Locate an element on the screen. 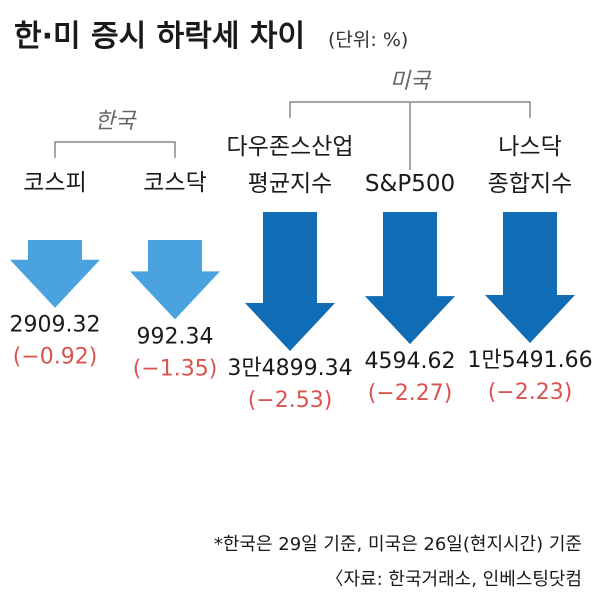 This screenshot has height=604, width=600. category-label-dow-1: 다우존스산업 is located at coordinates (290, 147).